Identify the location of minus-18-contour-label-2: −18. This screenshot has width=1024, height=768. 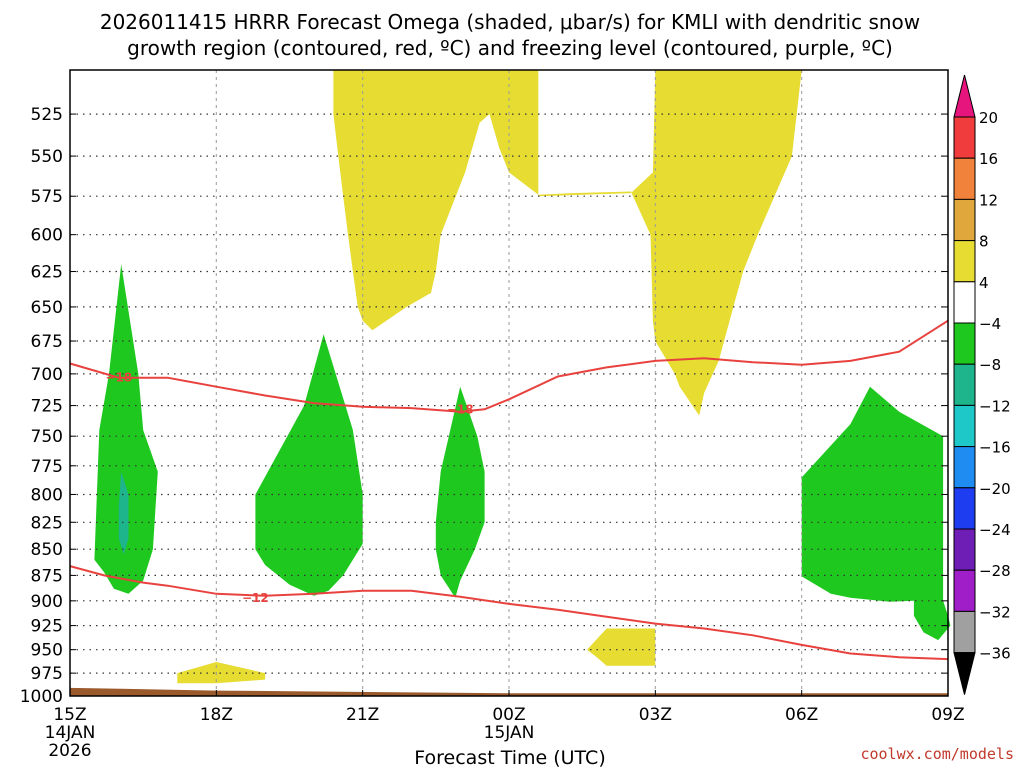
(460, 409).